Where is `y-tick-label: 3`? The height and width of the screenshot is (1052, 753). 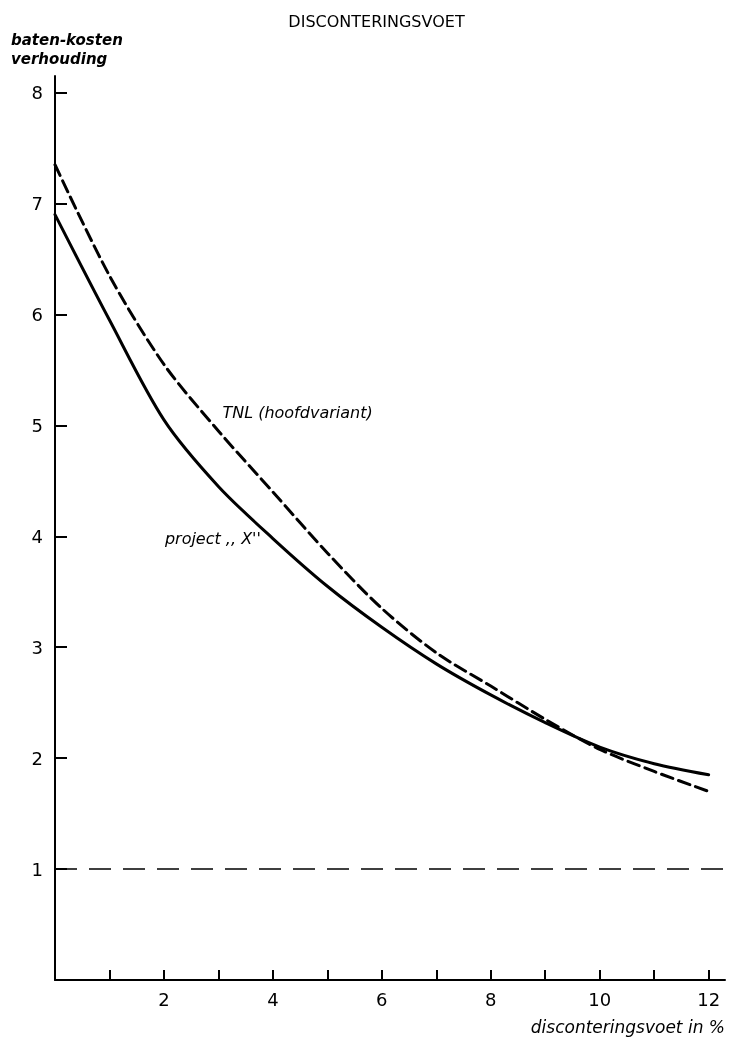
y-tick-label: 3 is located at coordinates (37, 647).